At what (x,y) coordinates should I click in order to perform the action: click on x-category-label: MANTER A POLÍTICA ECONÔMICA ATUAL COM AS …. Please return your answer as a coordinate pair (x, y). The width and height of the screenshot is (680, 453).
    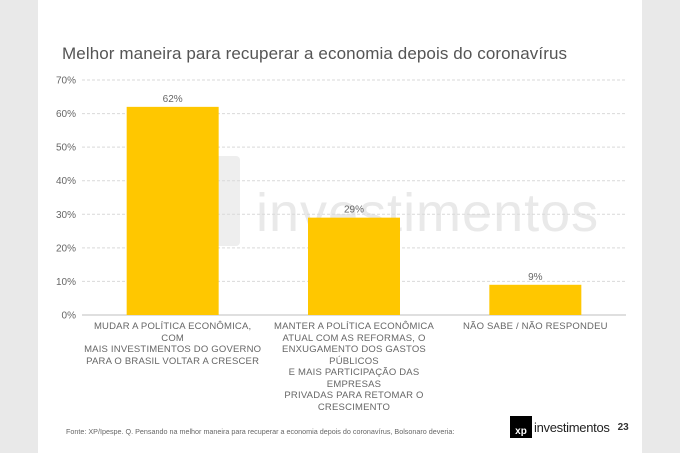
    Looking at the image, I should click on (354, 367).